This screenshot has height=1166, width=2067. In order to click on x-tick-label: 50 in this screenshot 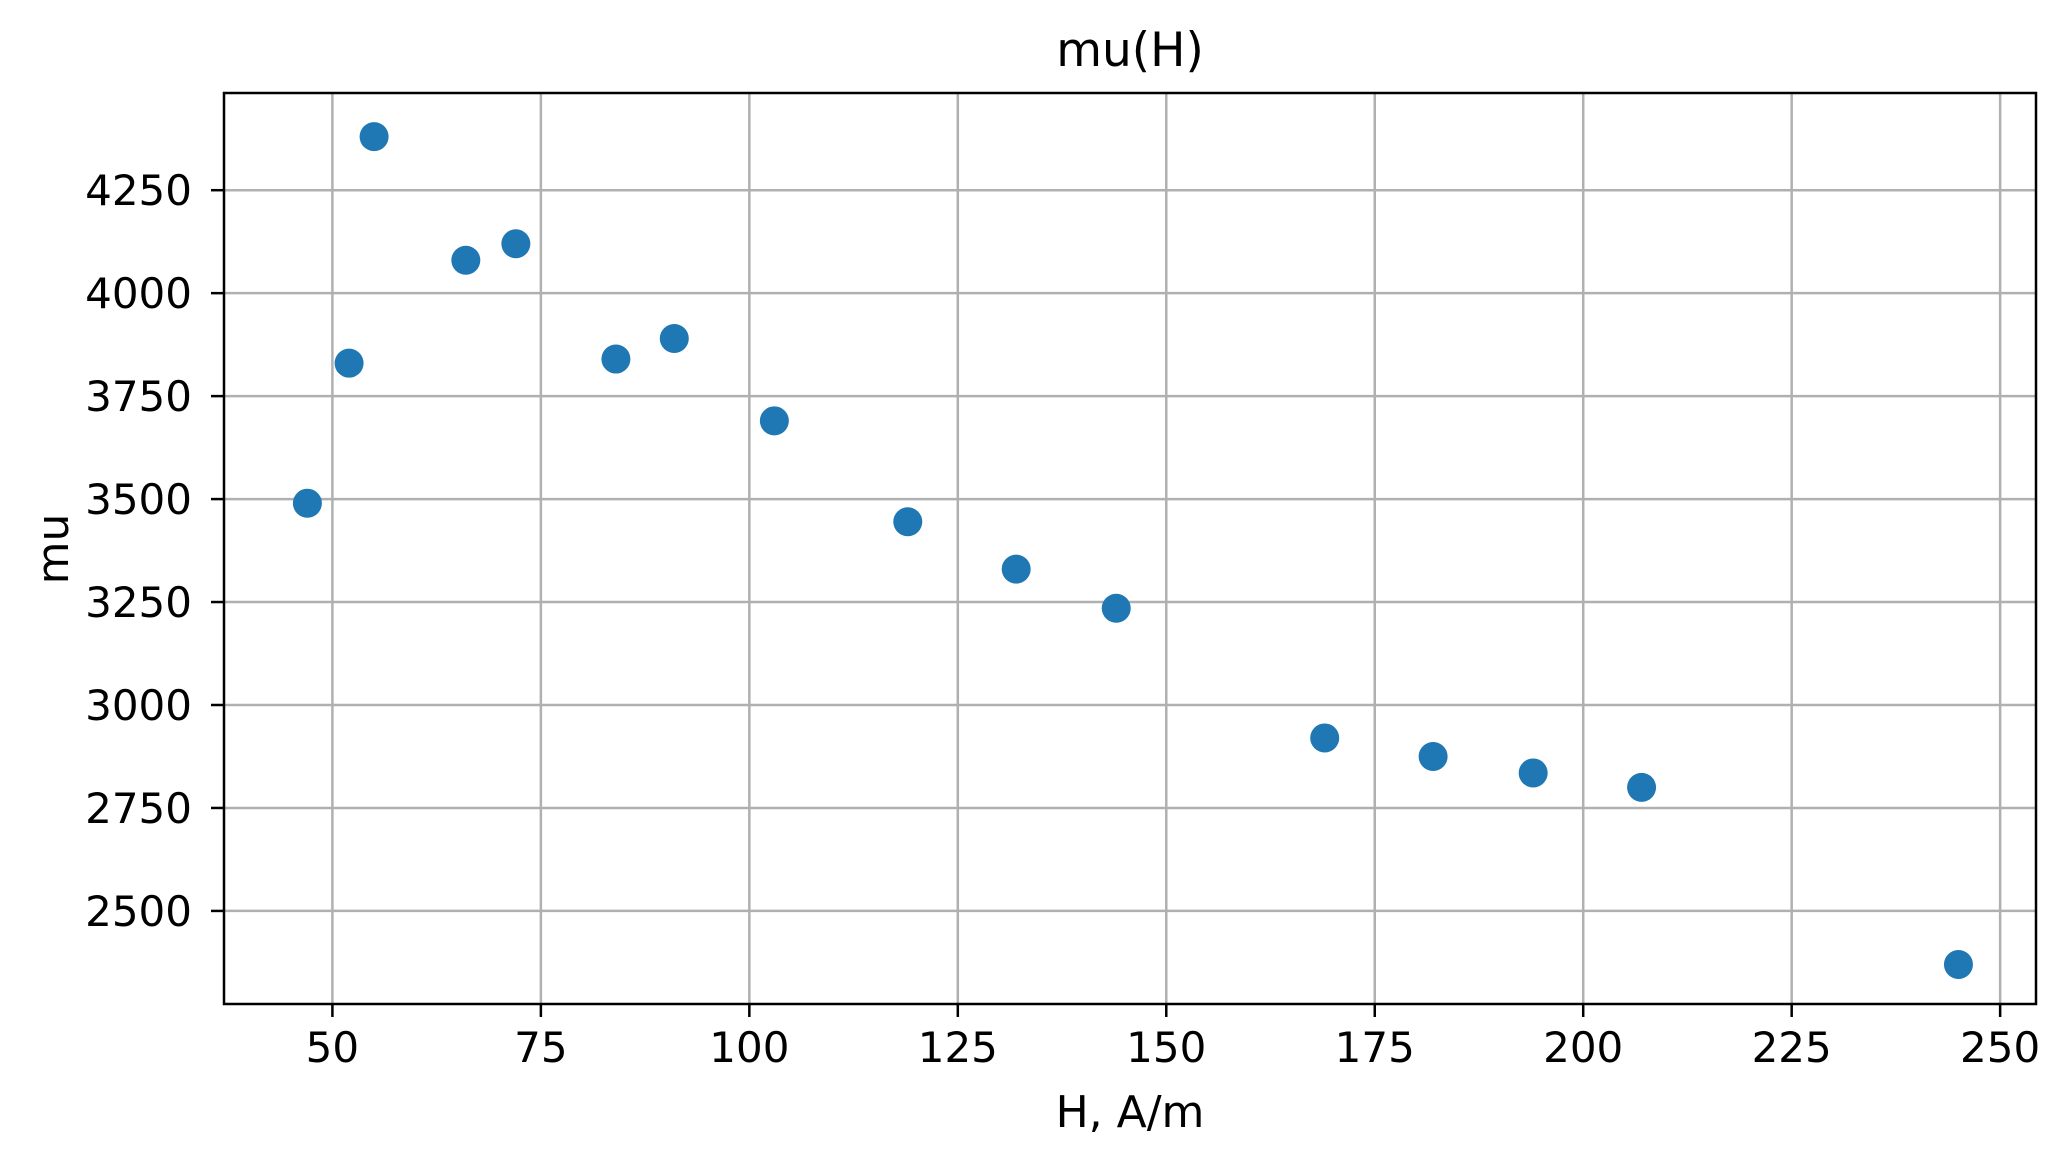, I will do `click(332, 1047)`.